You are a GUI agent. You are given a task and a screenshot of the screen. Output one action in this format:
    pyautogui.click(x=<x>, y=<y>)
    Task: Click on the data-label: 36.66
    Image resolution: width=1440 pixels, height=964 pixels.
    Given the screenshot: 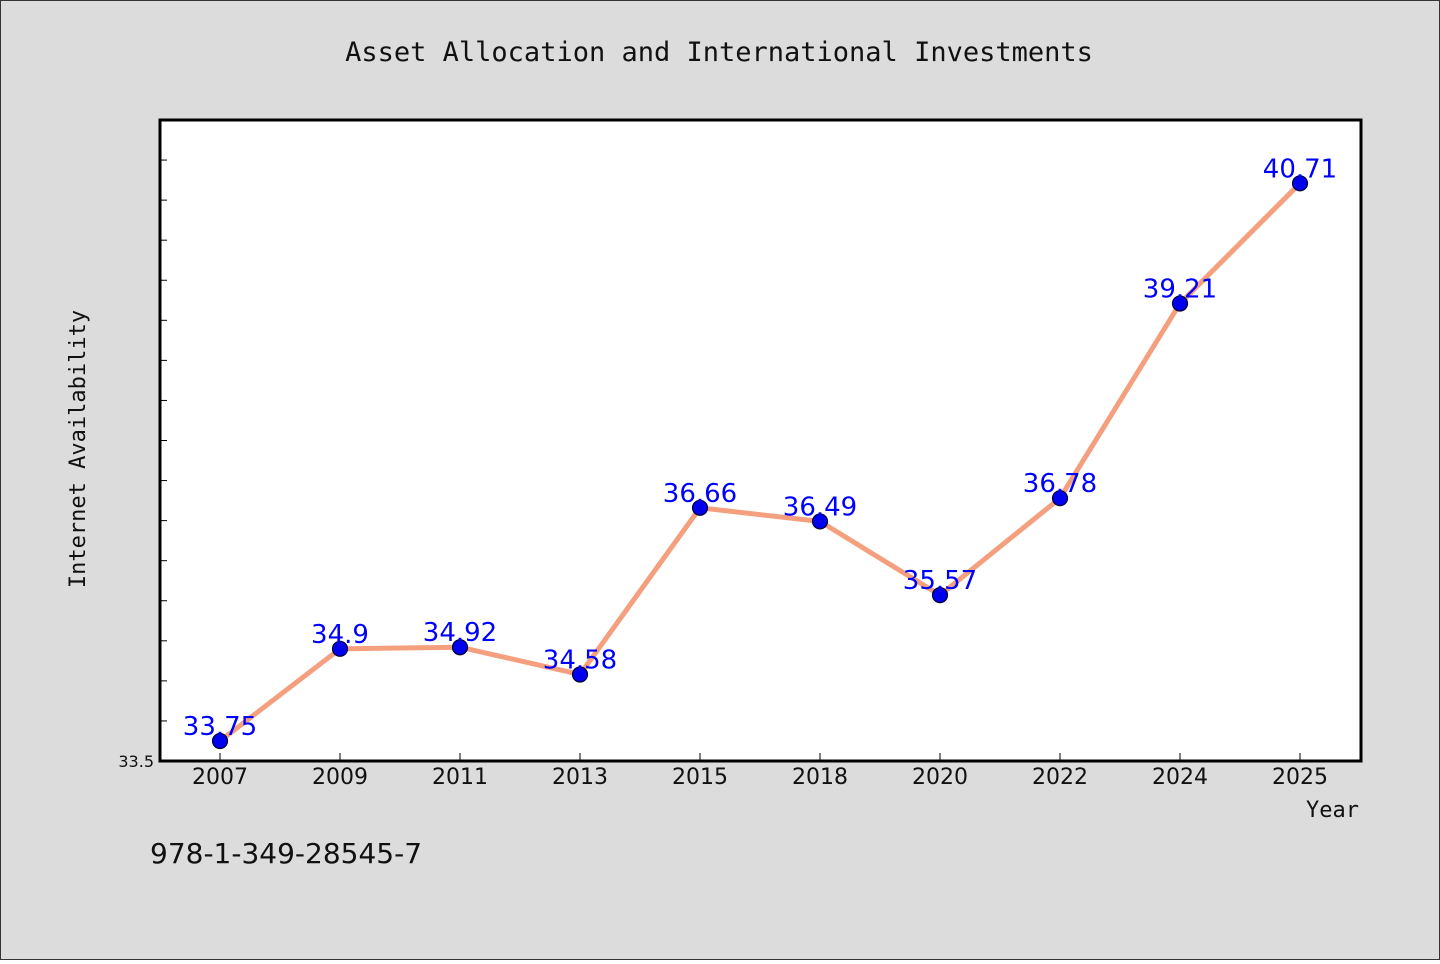 What is the action you would take?
    pyautogui.click(x=700, y=494)
    